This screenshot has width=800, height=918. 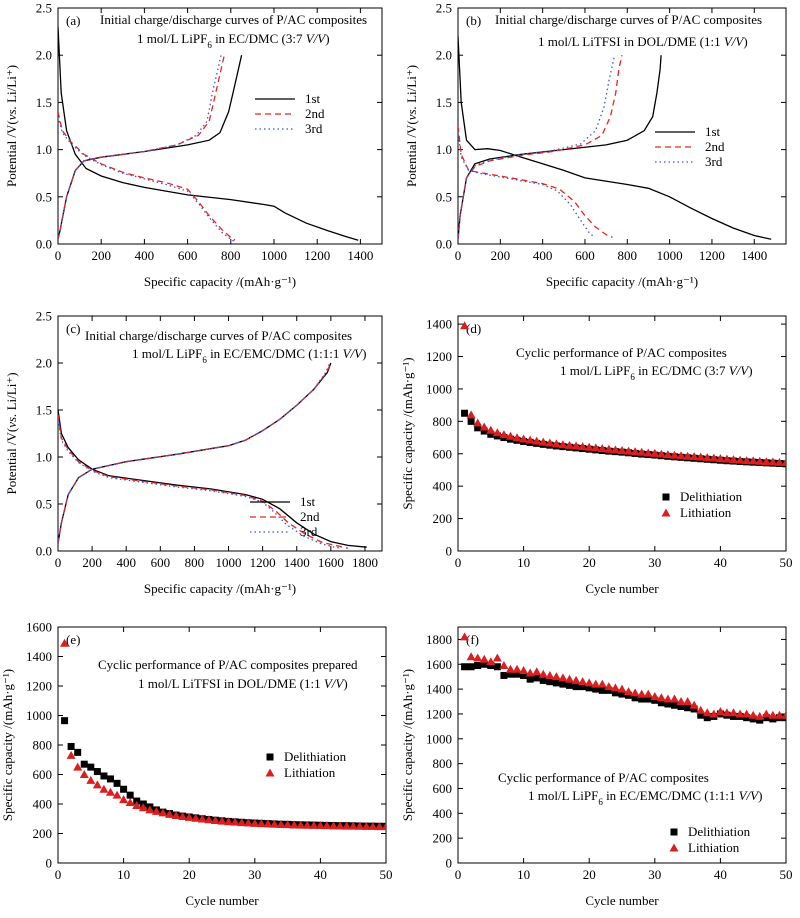 What do you see at coordinates (656, 372) in the screenshot?
I see `chart-subtitle: 1 mol/L LiPF6 in EC/DMC (3:7 V/V)` at bounding box center [656, 372].